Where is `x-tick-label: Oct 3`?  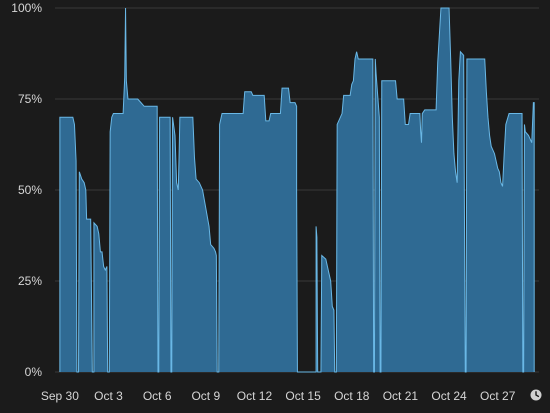
x-tick-label: Oct 3 is located at coordinates (108, 396).